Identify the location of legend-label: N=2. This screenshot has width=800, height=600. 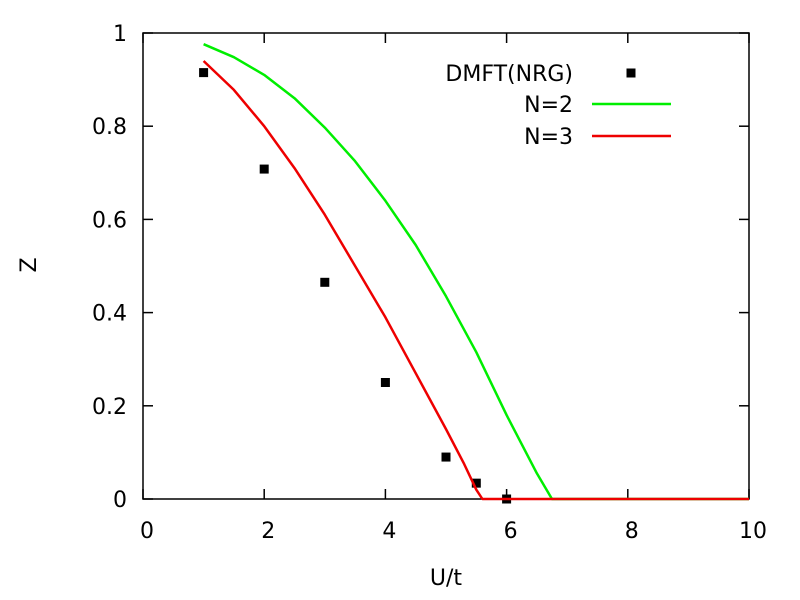
(548, 105).